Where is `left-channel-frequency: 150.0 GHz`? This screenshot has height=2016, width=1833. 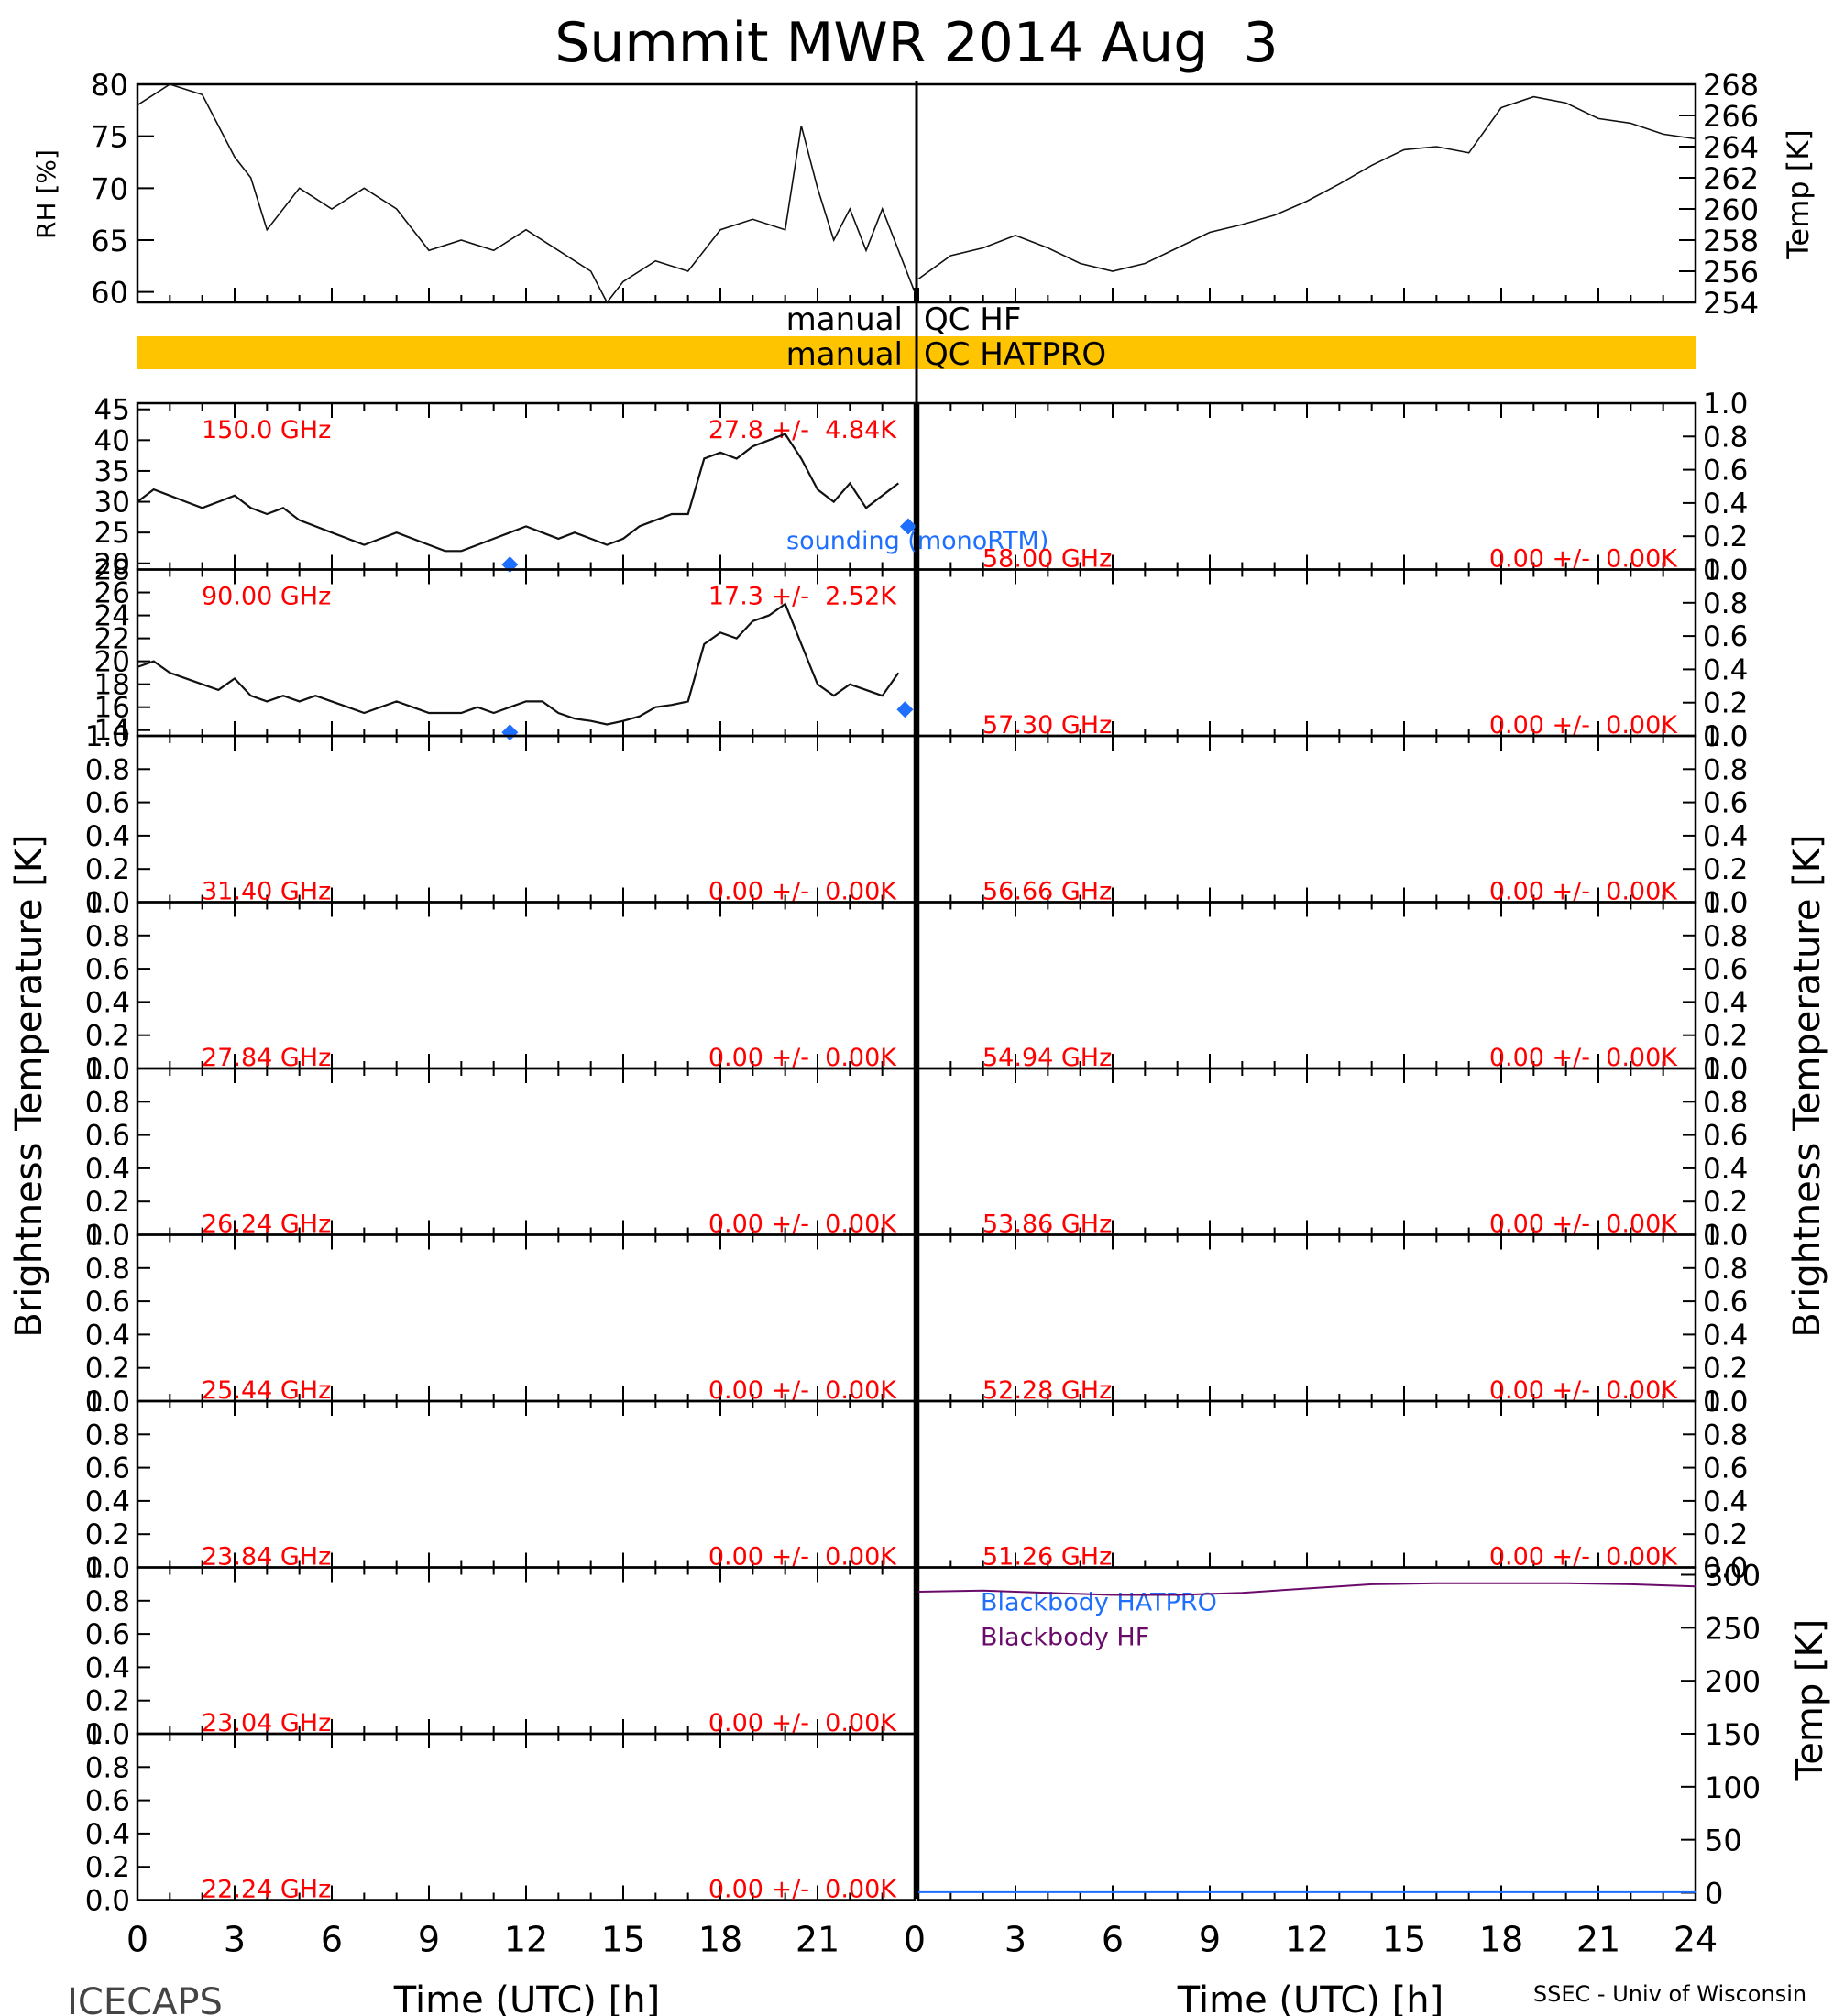
left-channel-frequency: 150.0 GHz is located at coordinates (266, 430).